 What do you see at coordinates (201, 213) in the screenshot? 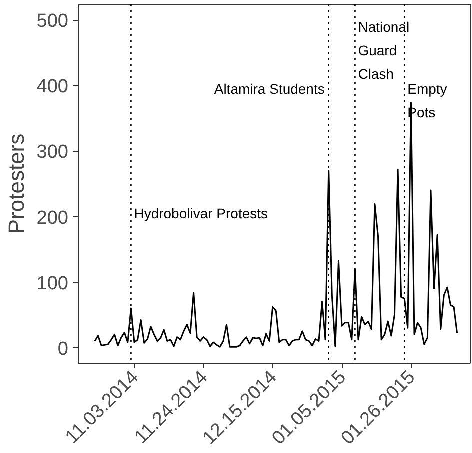
I see `ref-line-label: Hydrobolivar Protests` at bounding box center [201, 213].